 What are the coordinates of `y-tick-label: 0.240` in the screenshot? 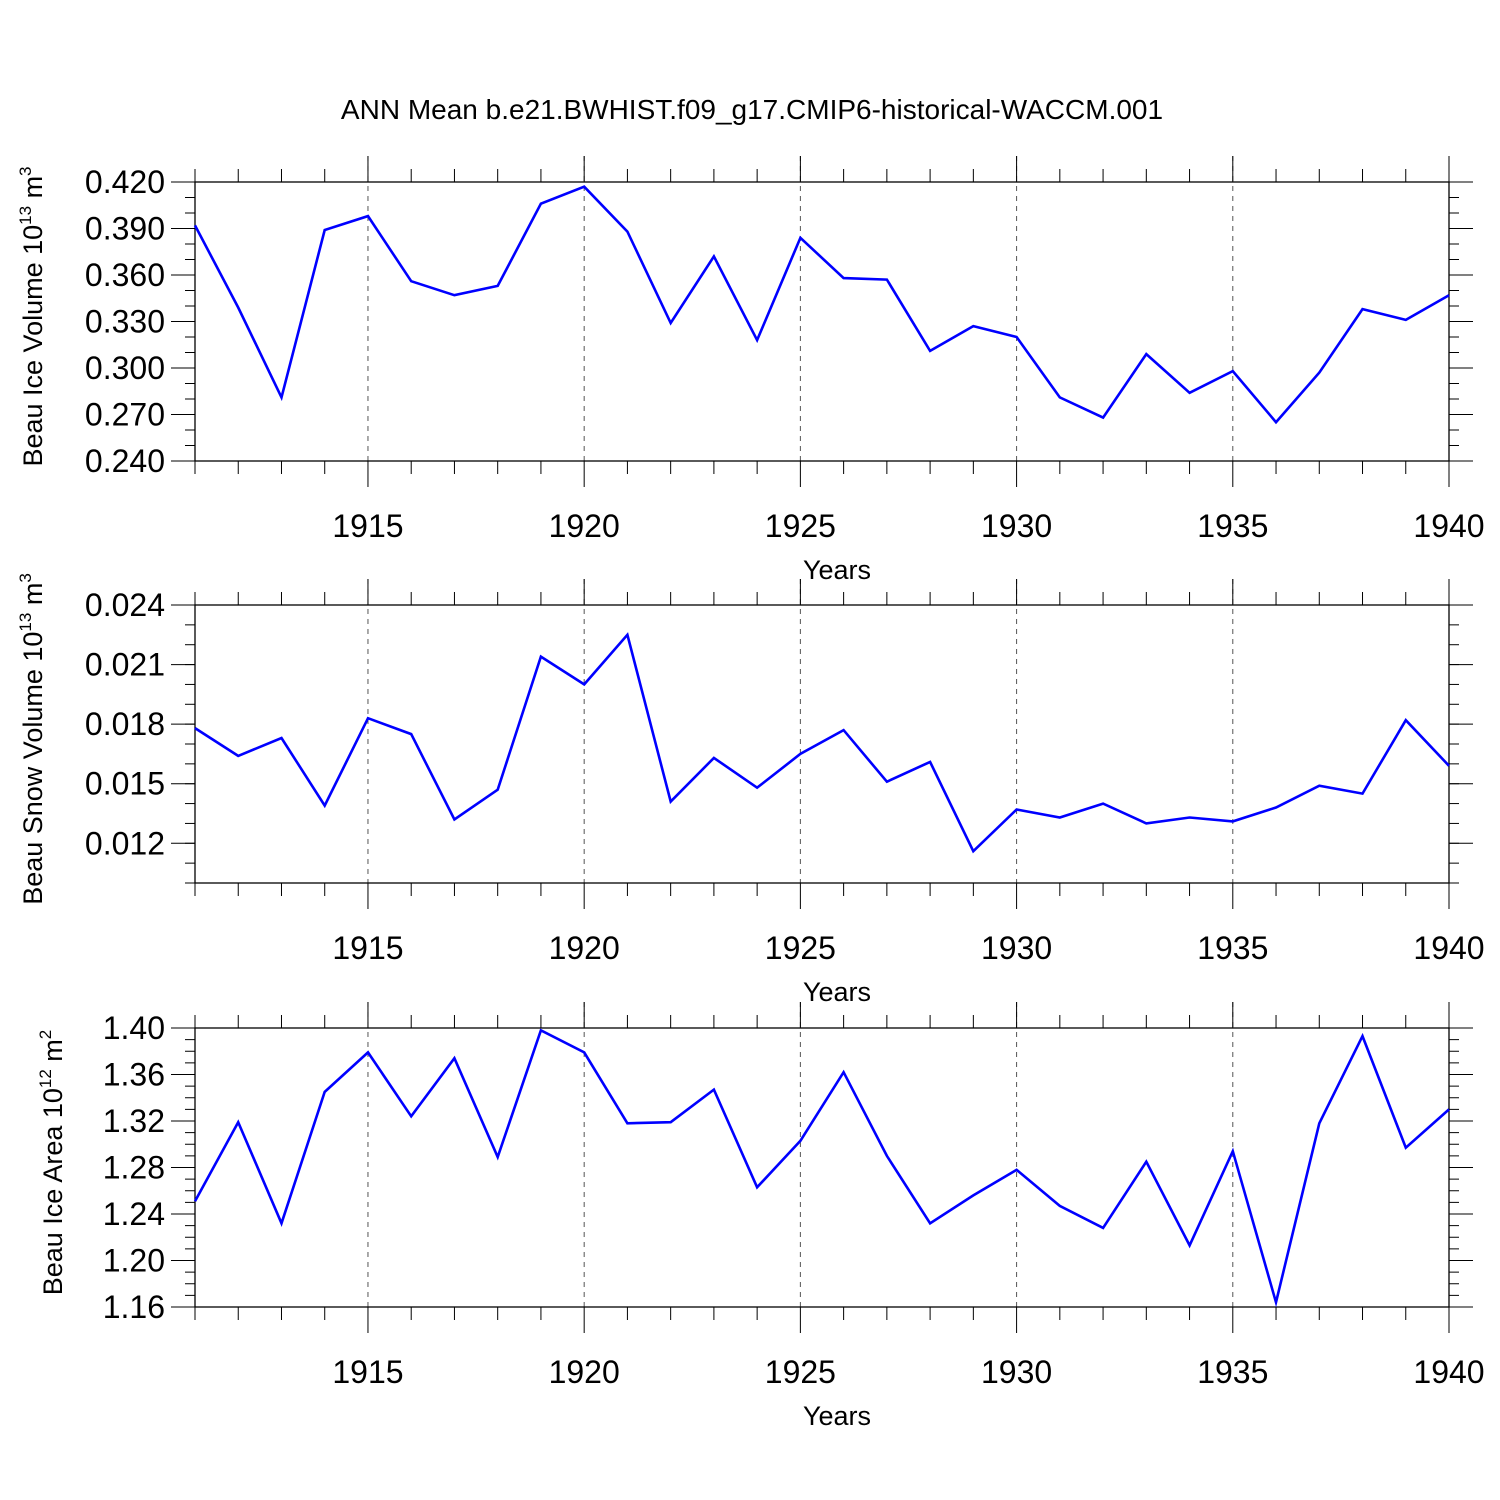 It's located at (125, 461).